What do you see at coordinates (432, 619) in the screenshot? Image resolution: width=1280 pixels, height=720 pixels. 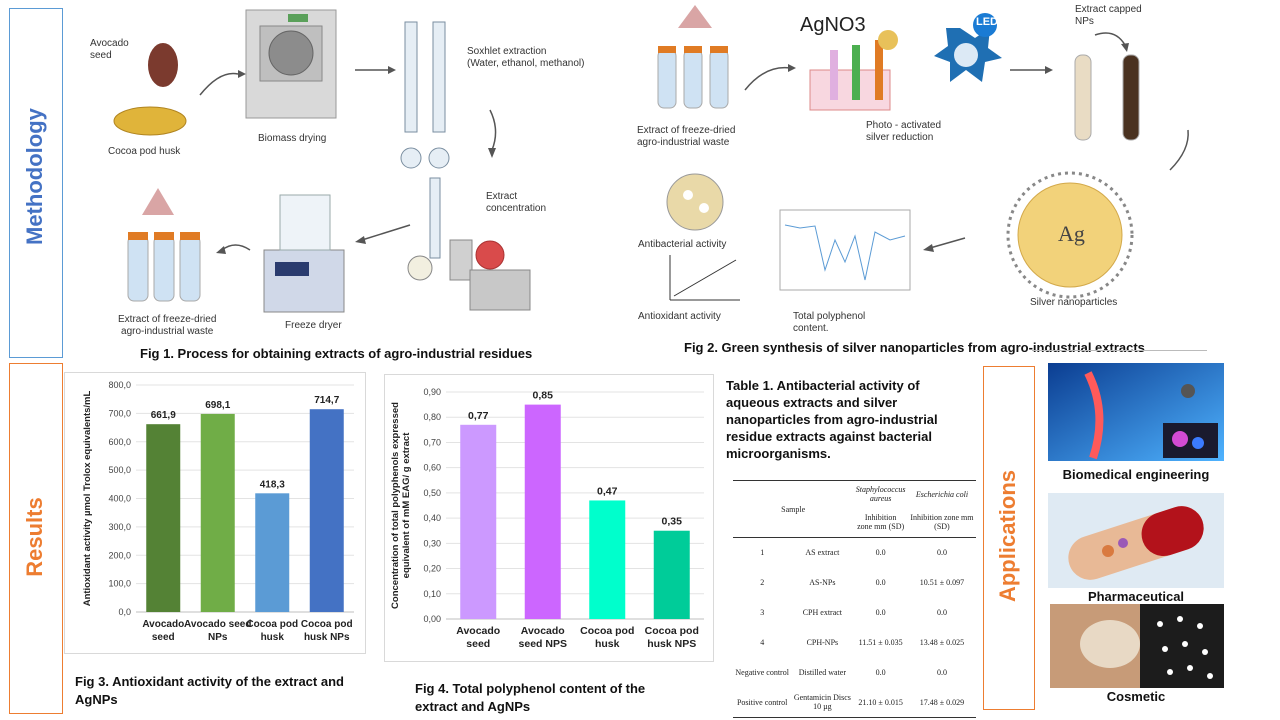 I see `y-tick-label: 0,00` at bounding box center [432, 619].